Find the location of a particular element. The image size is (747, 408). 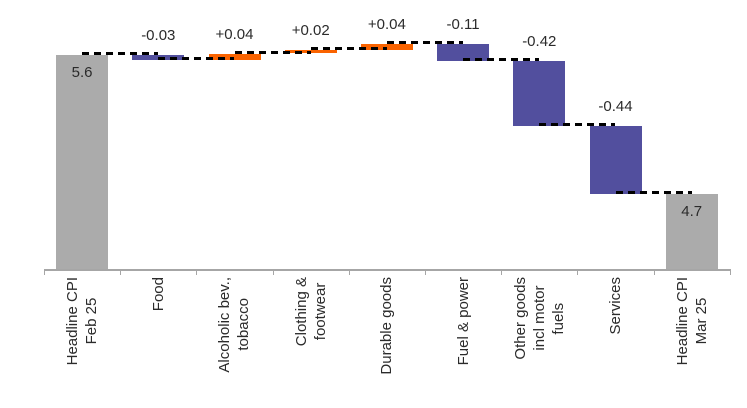

value-label-other-goods-incl-motor-fuels: -0.42 is located at coordinates (539, 42).